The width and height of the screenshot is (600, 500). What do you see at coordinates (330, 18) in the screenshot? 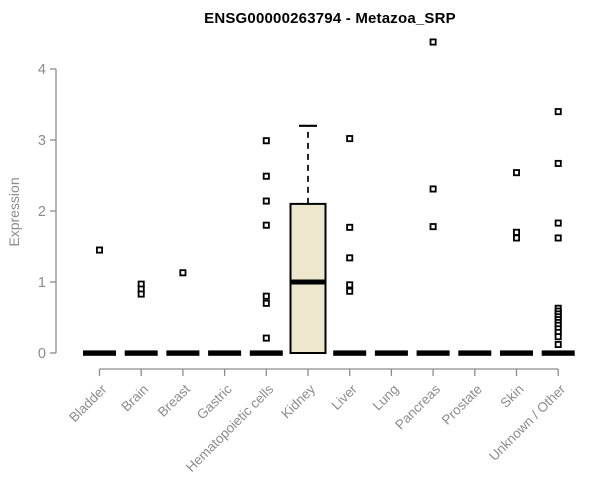
I see `chart-title: ENSG00000263794 - Metazoa_SRP` at bounding box center [330, 18].